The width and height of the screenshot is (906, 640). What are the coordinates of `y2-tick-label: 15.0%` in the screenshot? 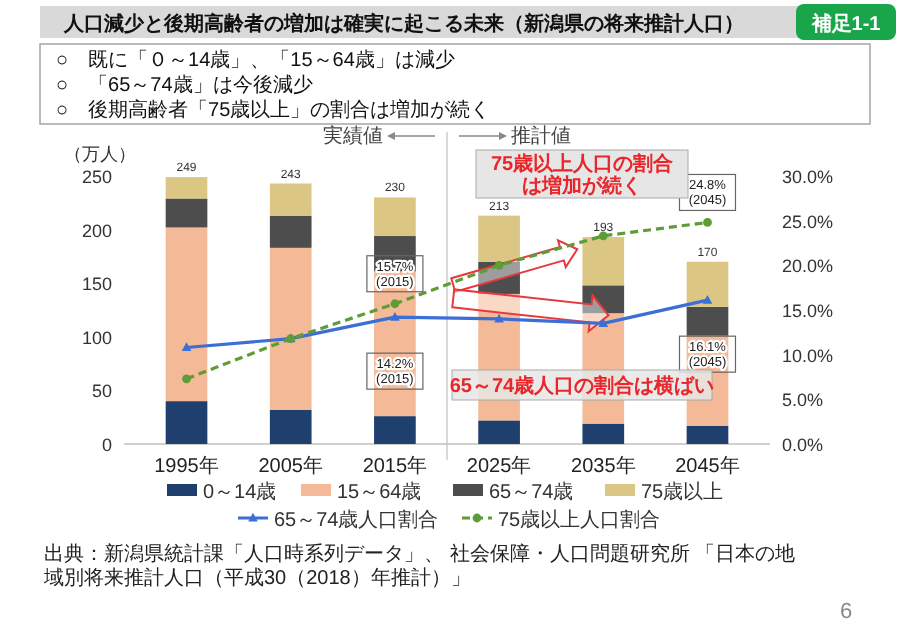 It's located at (808, 311).